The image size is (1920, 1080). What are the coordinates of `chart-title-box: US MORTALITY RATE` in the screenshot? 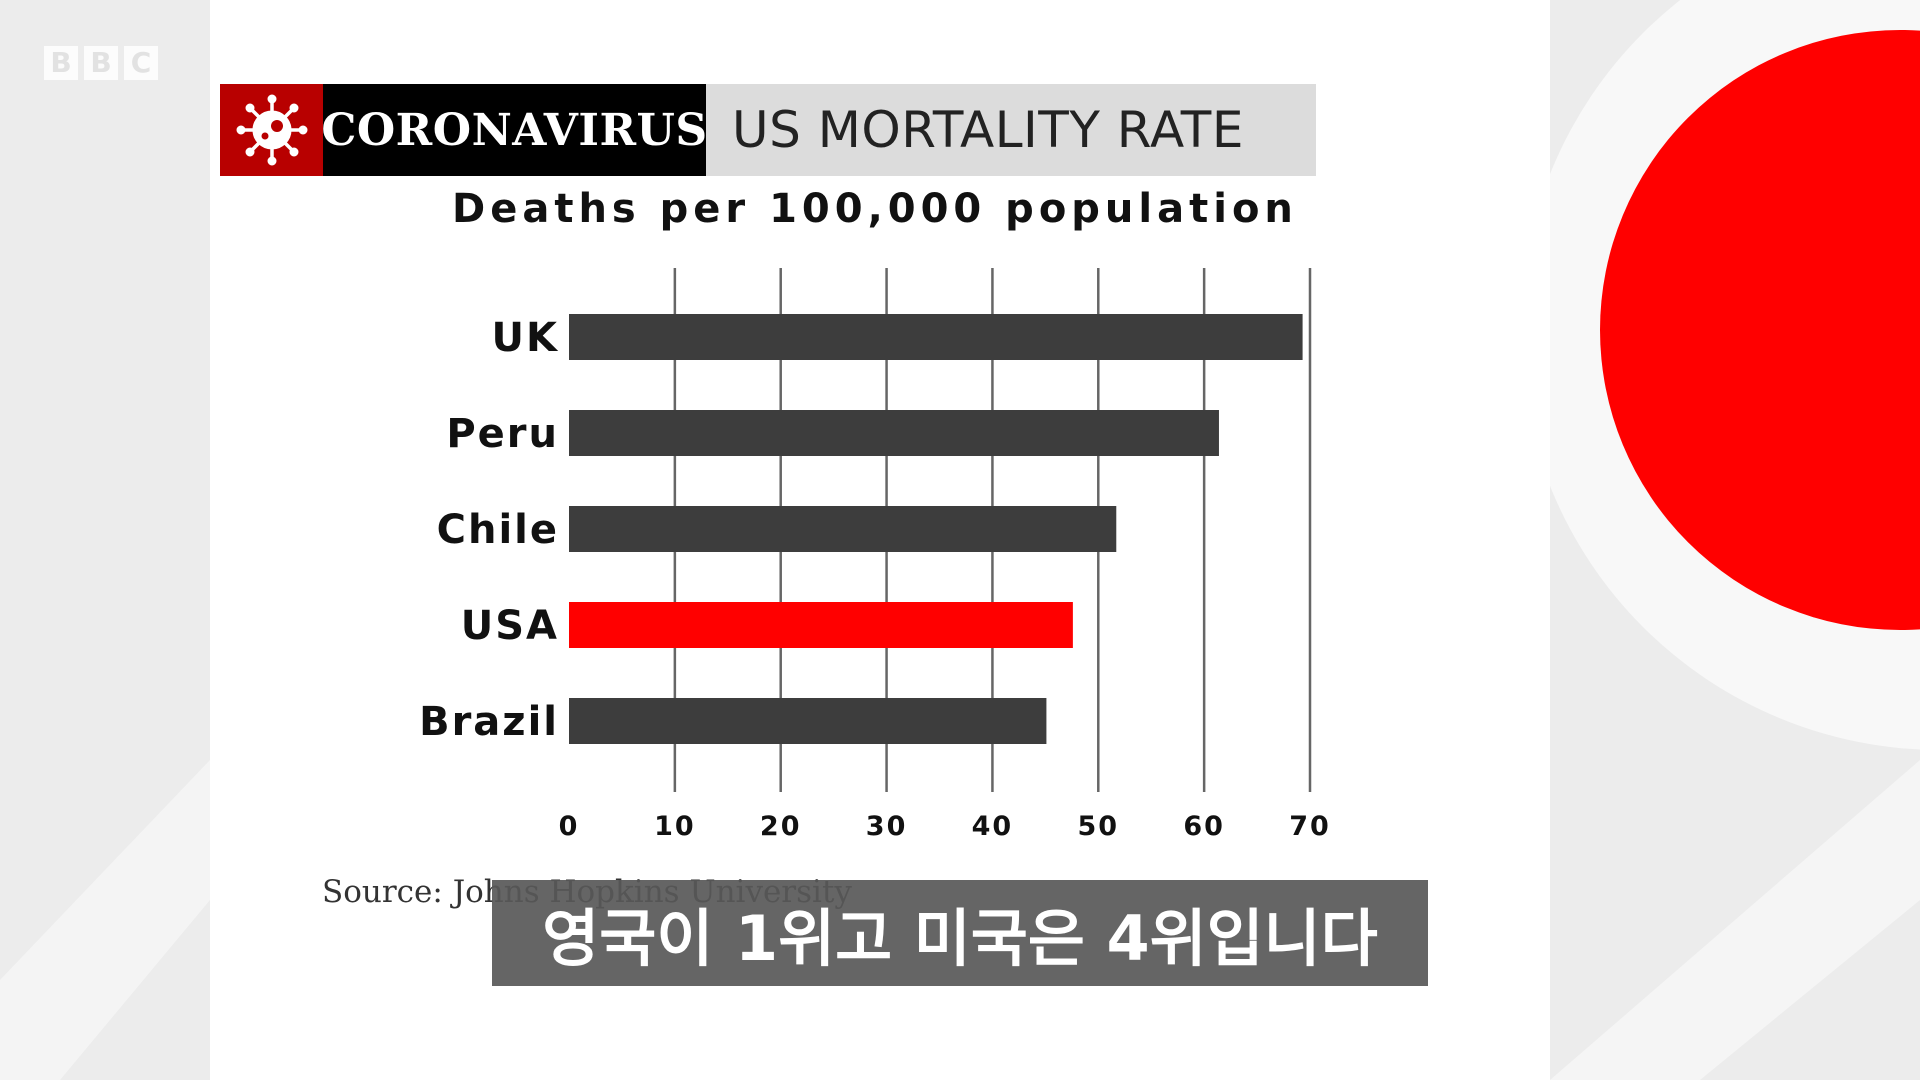 It's located at (1011, 130).